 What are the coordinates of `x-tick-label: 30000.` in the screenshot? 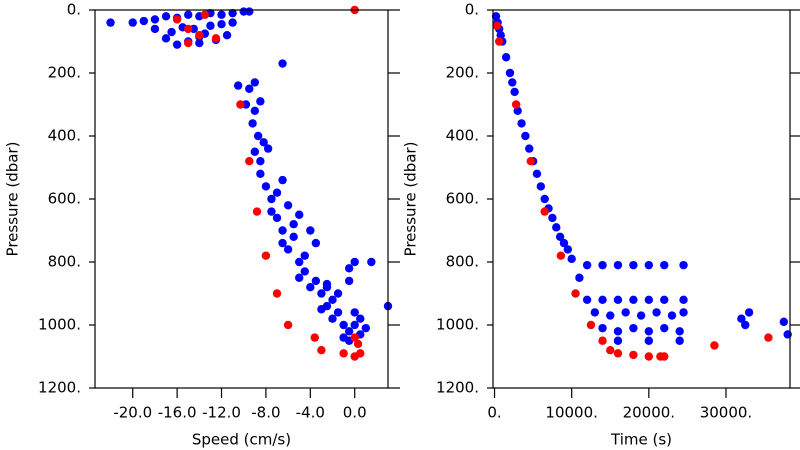 It's located at (726, 413).